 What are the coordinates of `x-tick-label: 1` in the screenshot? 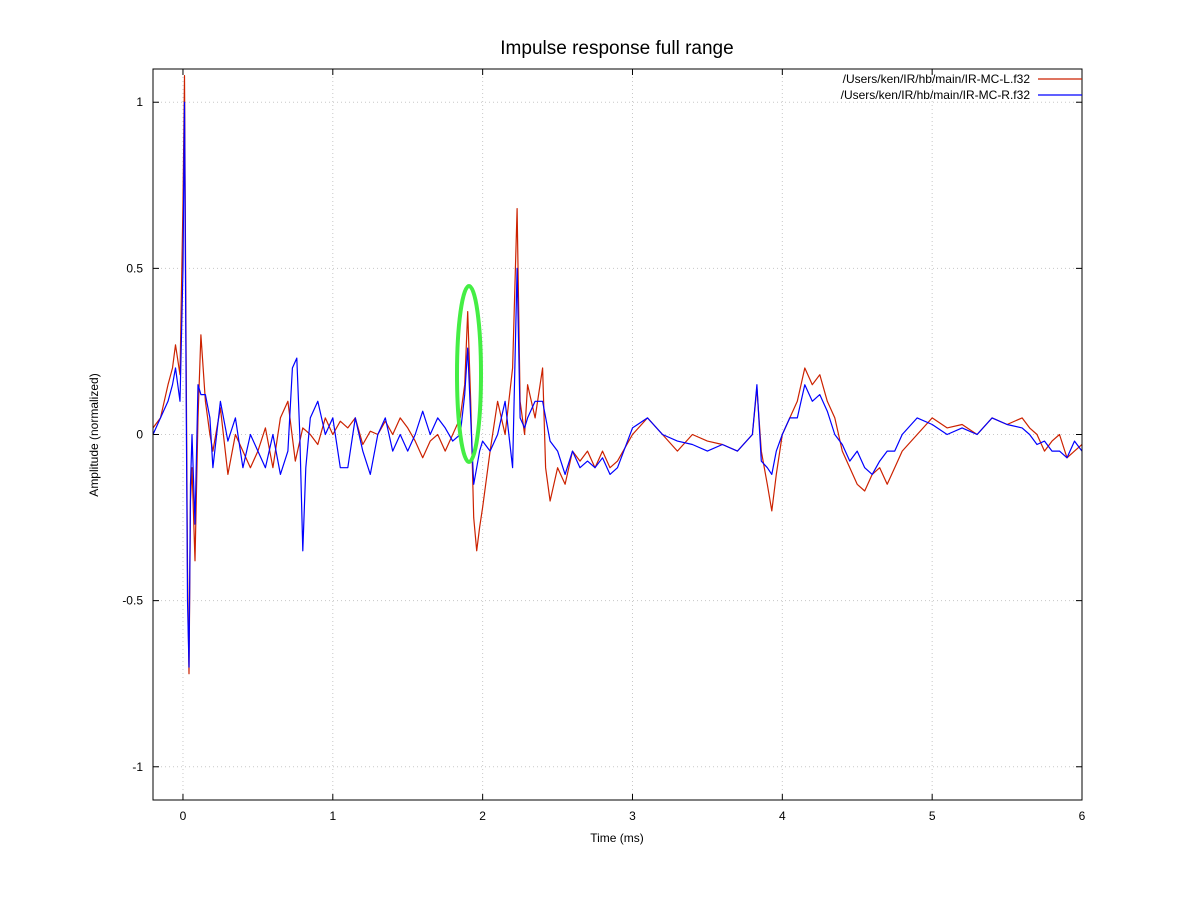 It's located at (332, 816).